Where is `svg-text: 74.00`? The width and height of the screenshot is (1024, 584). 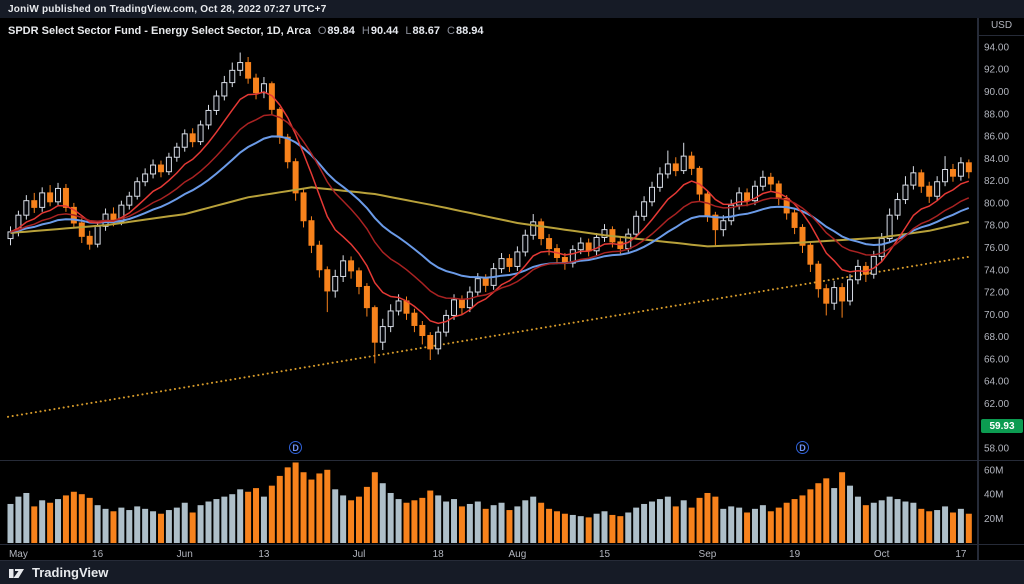
svg-text: 74.00 is located at coordinates (996, 270).